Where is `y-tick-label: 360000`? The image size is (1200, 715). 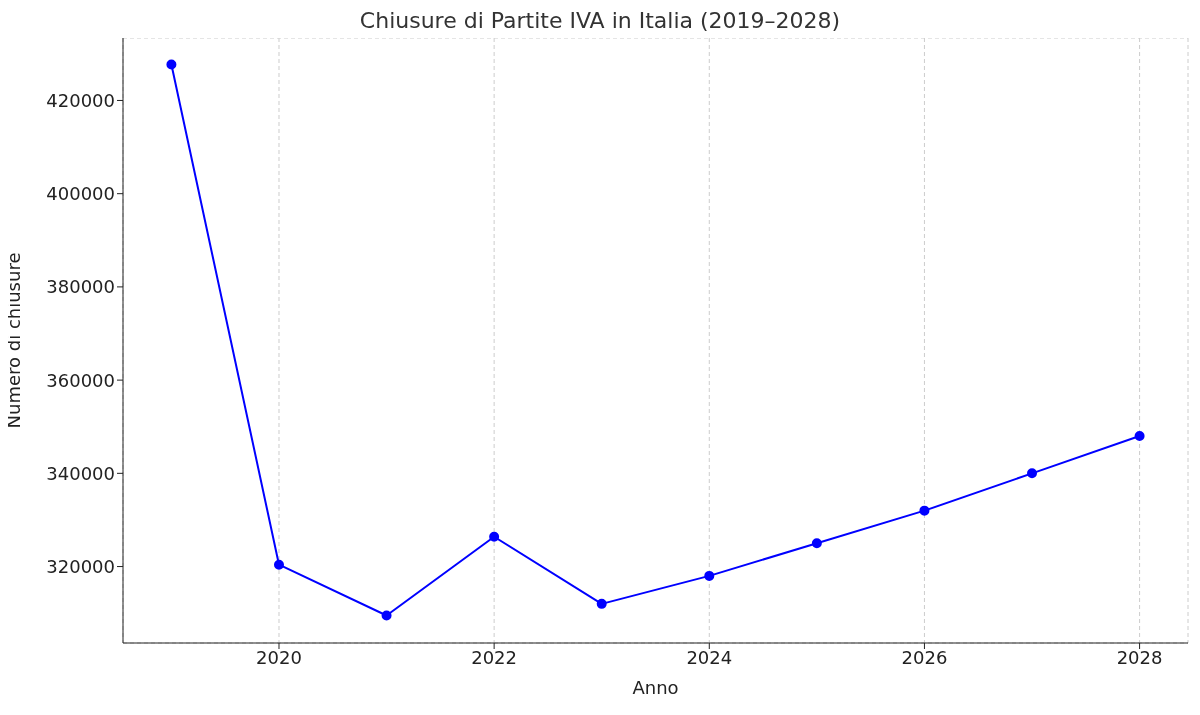
y-tick-label: 360000 is located at coordinates (80, 380).